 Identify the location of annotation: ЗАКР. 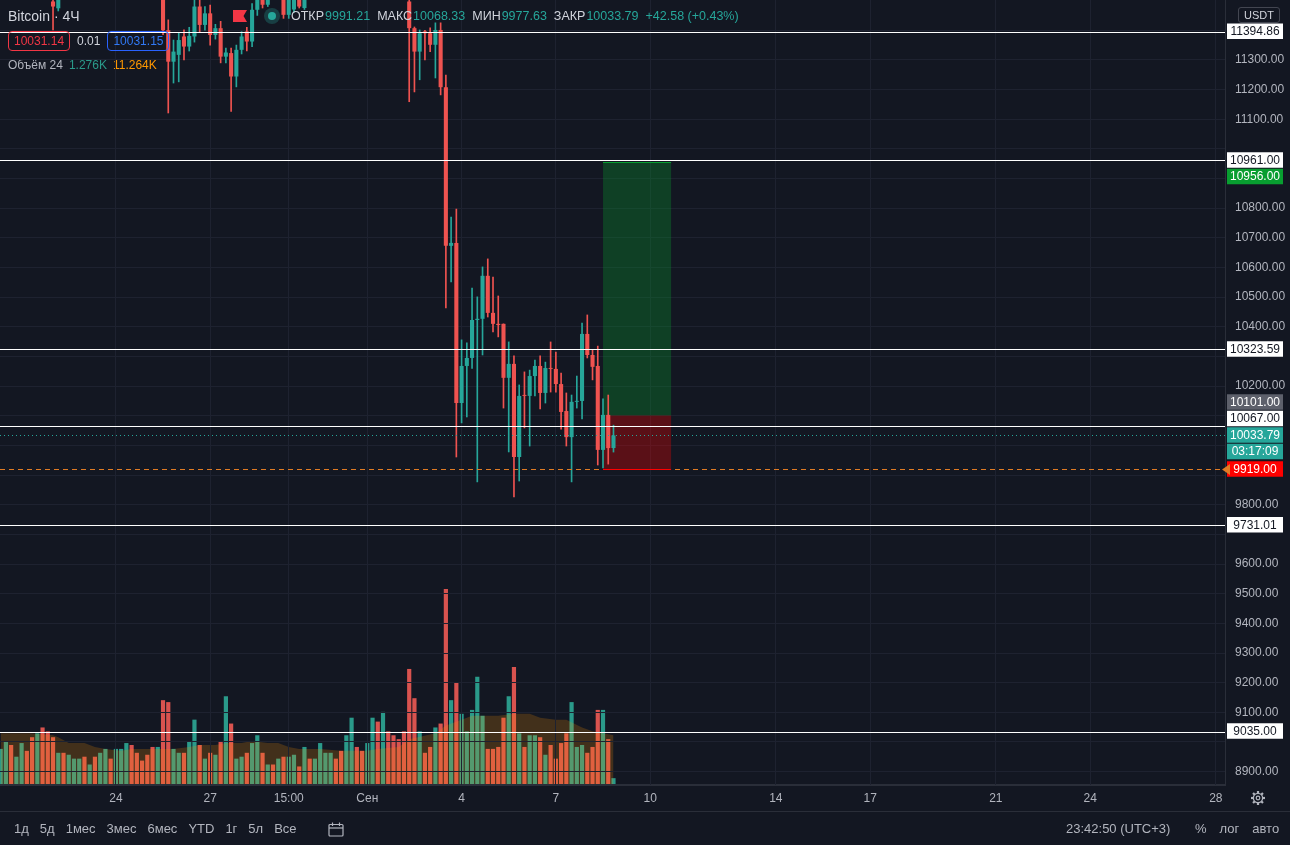
(569, 16).